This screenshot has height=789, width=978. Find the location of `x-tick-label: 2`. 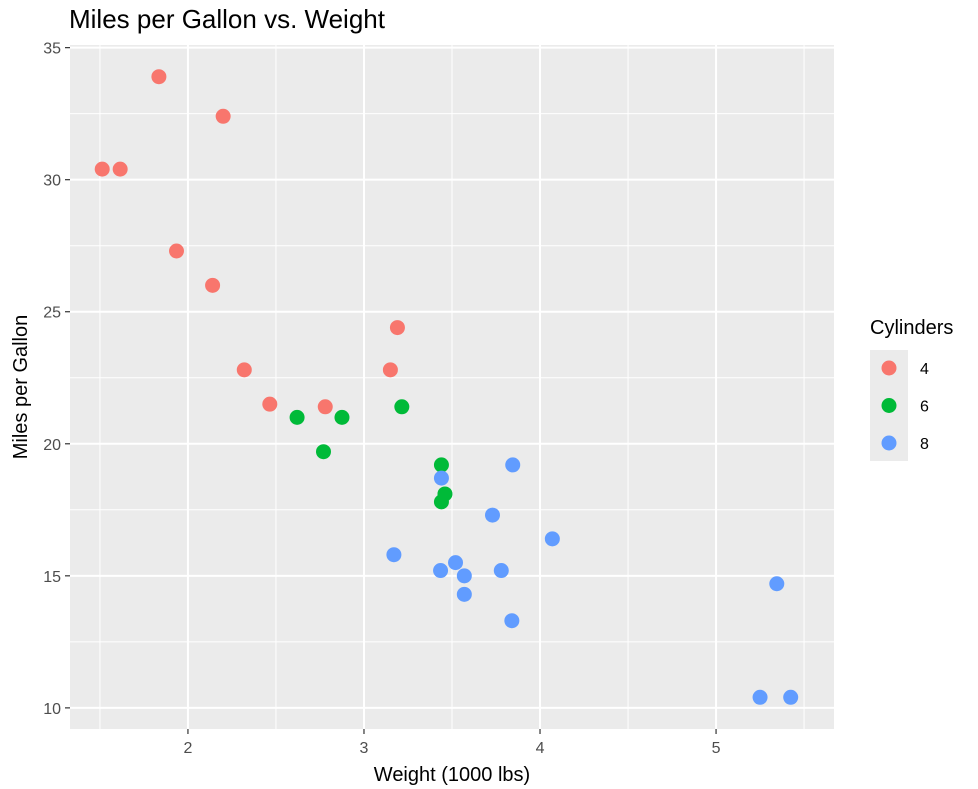

x-tick-label: 2 is located at coordinates (187, 748).